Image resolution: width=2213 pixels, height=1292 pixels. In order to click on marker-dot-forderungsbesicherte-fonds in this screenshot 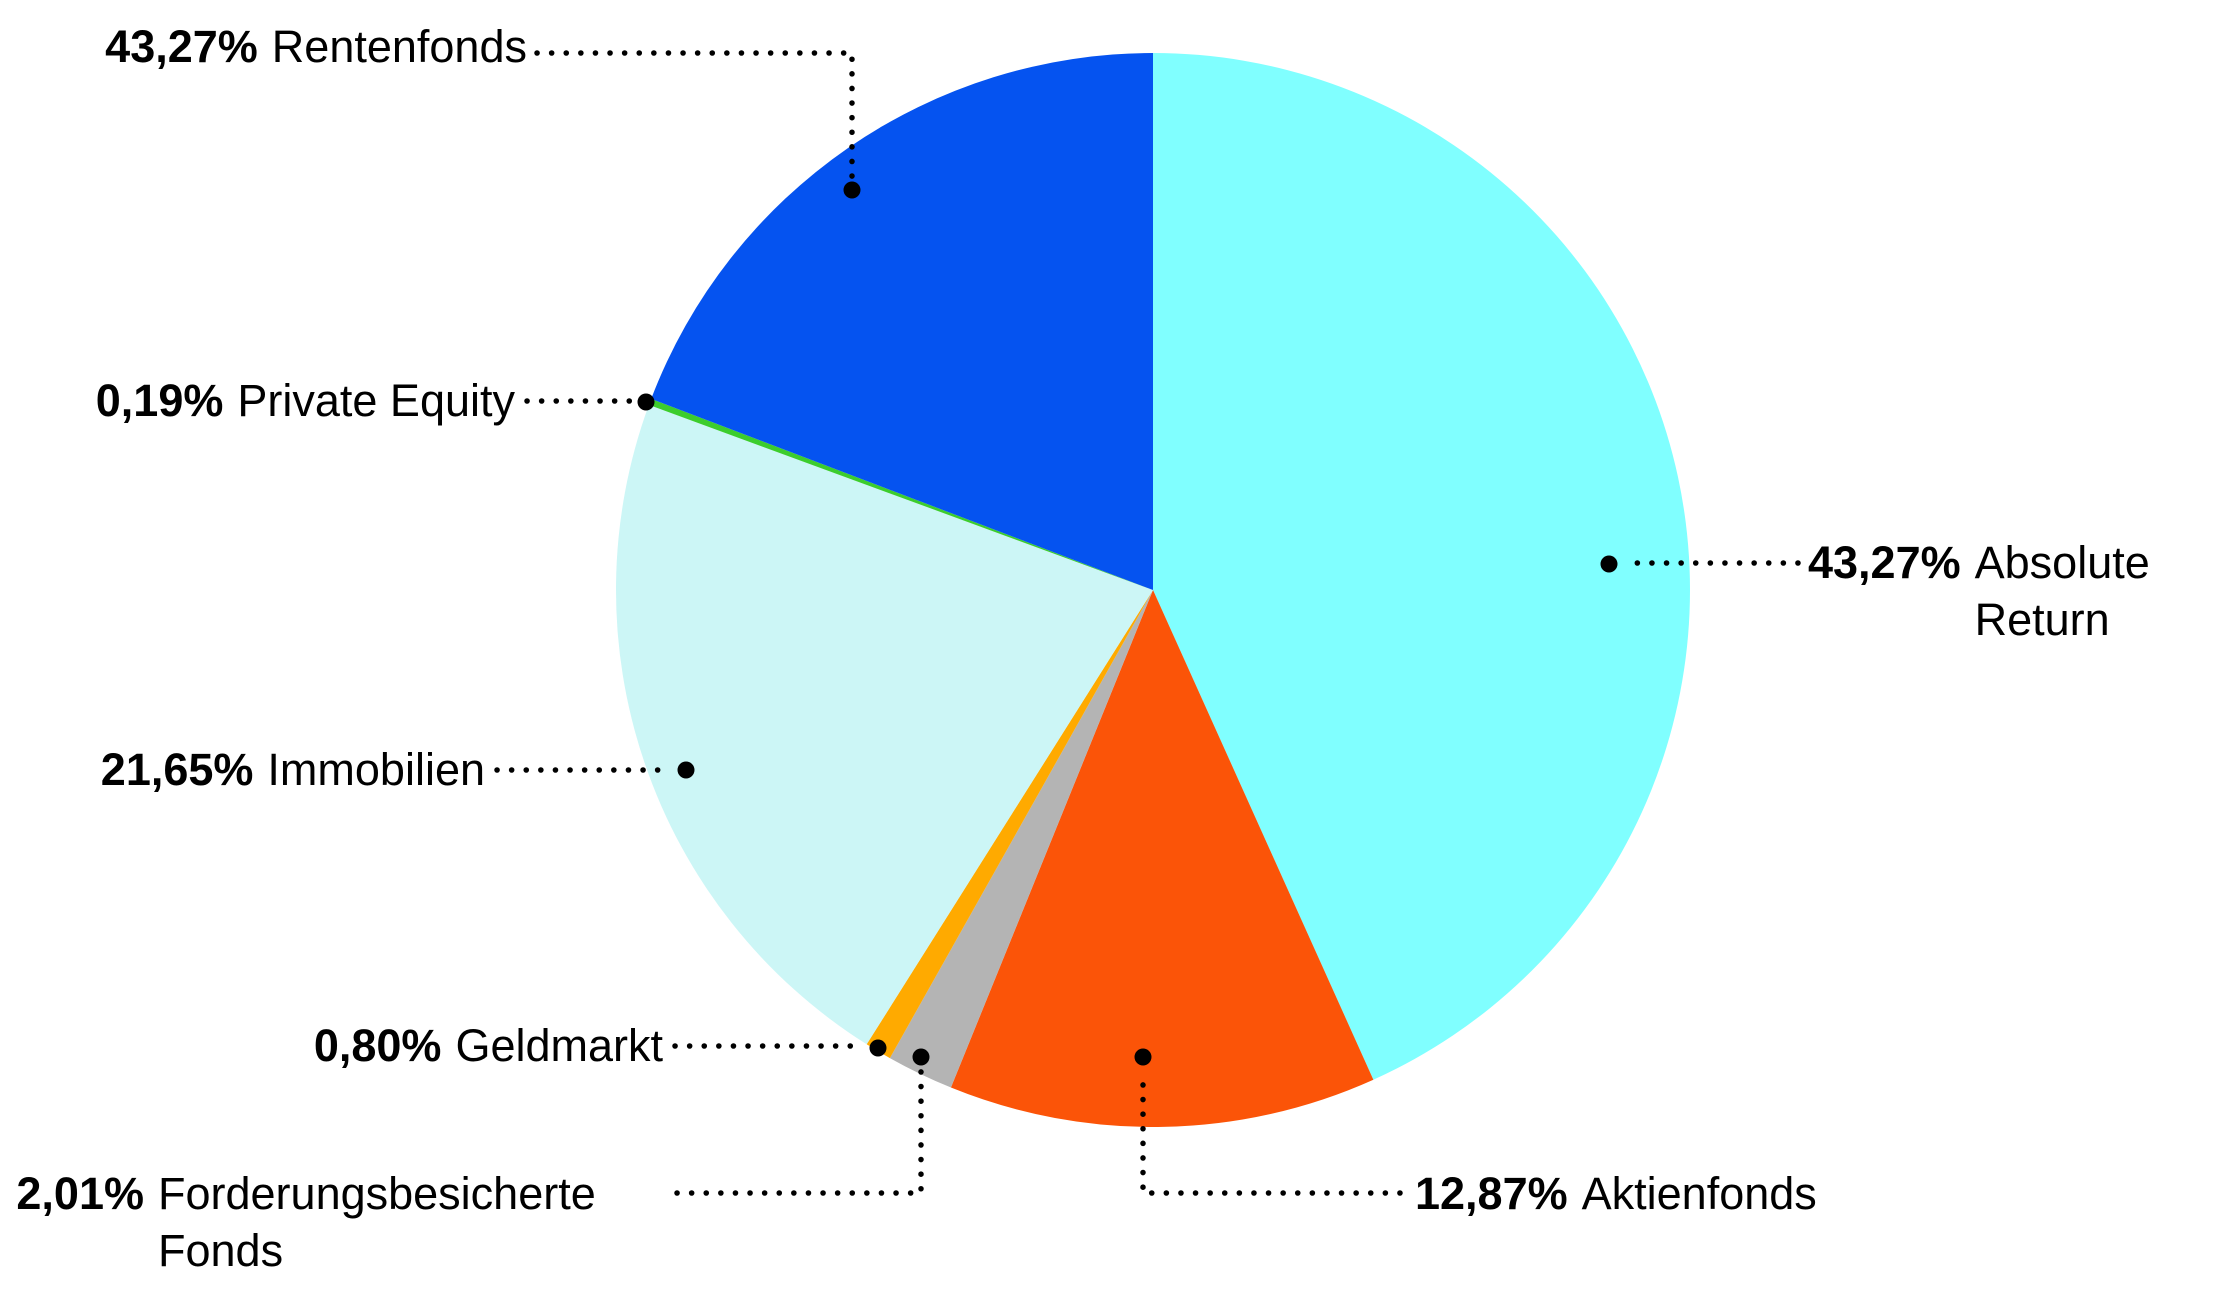, I will do `click(921, 1057)`.